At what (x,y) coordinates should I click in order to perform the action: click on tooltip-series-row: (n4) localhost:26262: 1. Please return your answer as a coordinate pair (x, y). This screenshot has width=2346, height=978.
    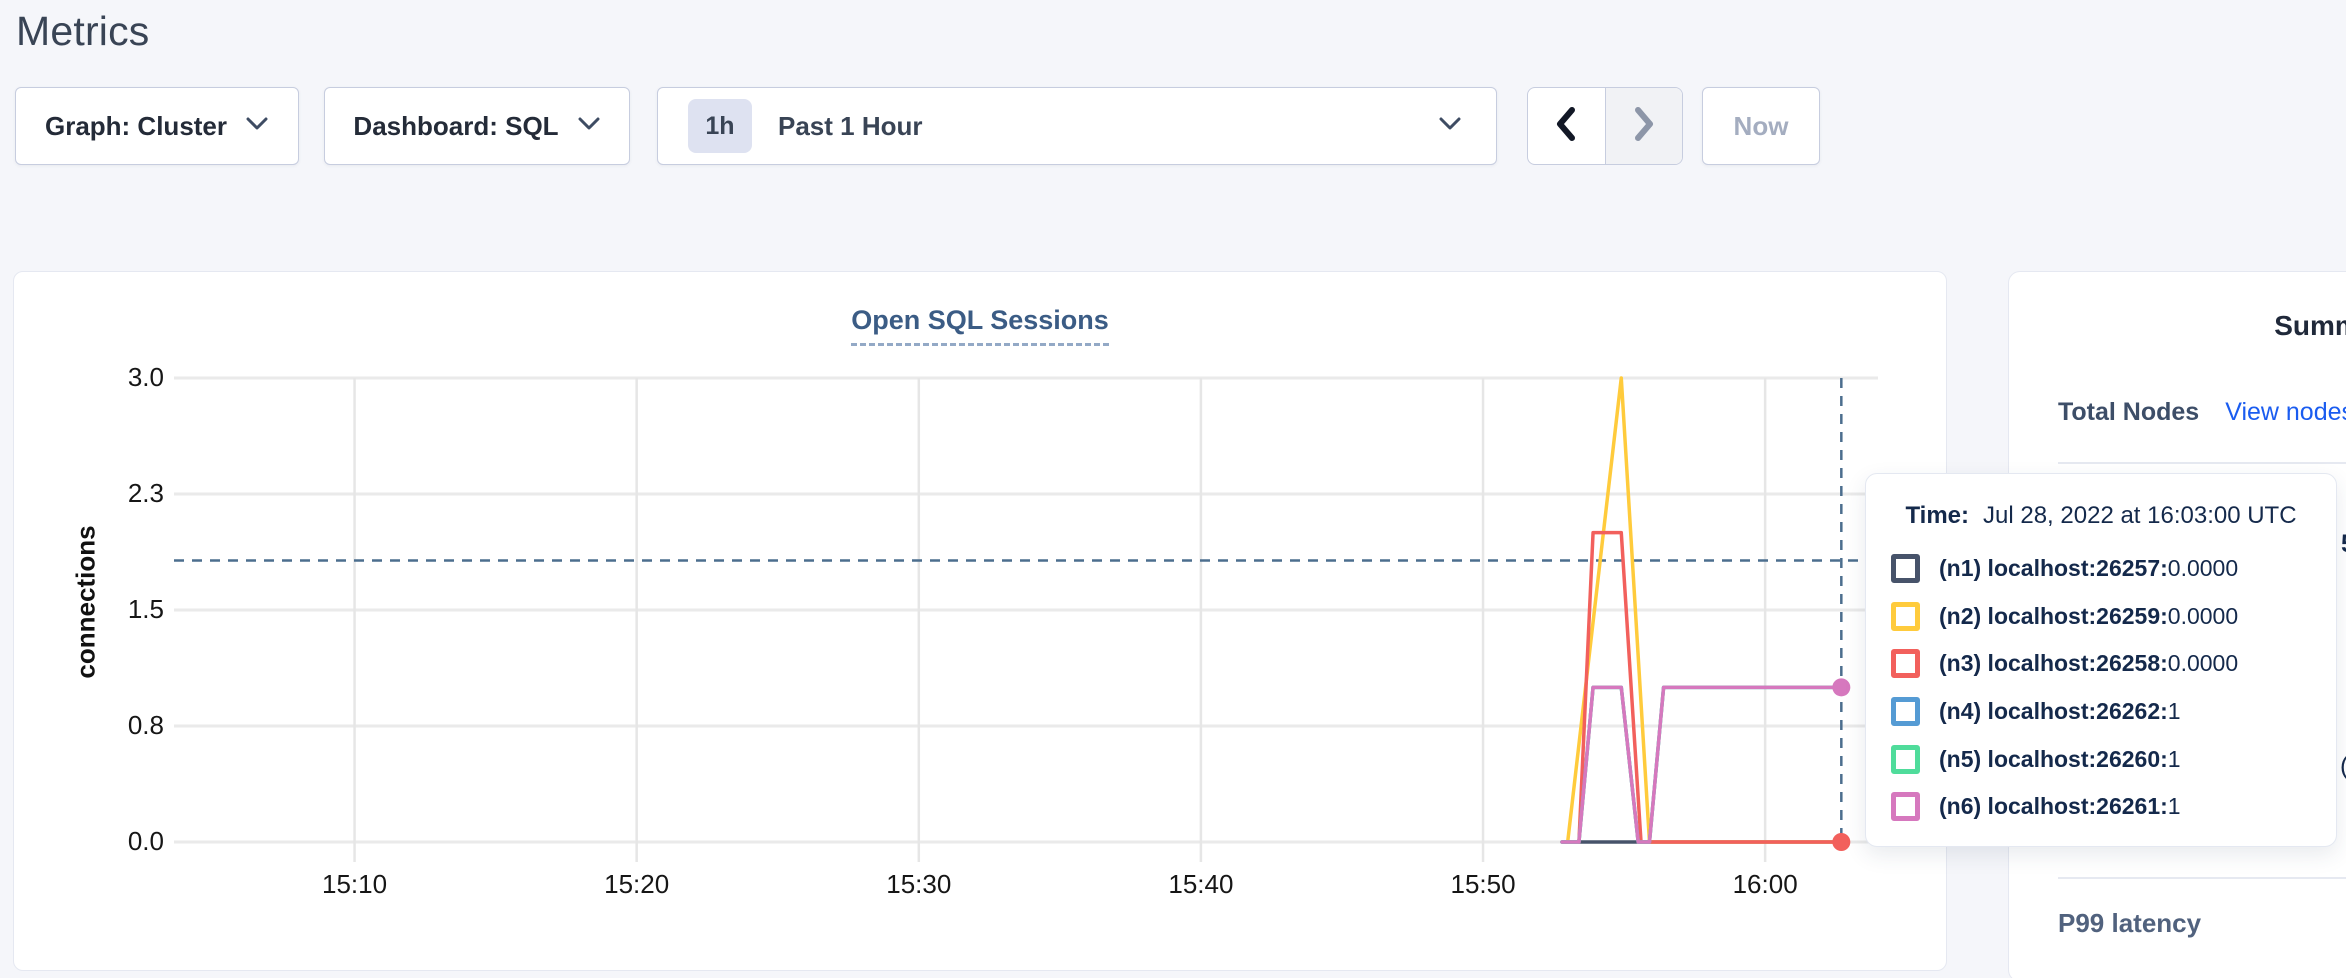
    Looking at the image, I should click on (2108, 712).